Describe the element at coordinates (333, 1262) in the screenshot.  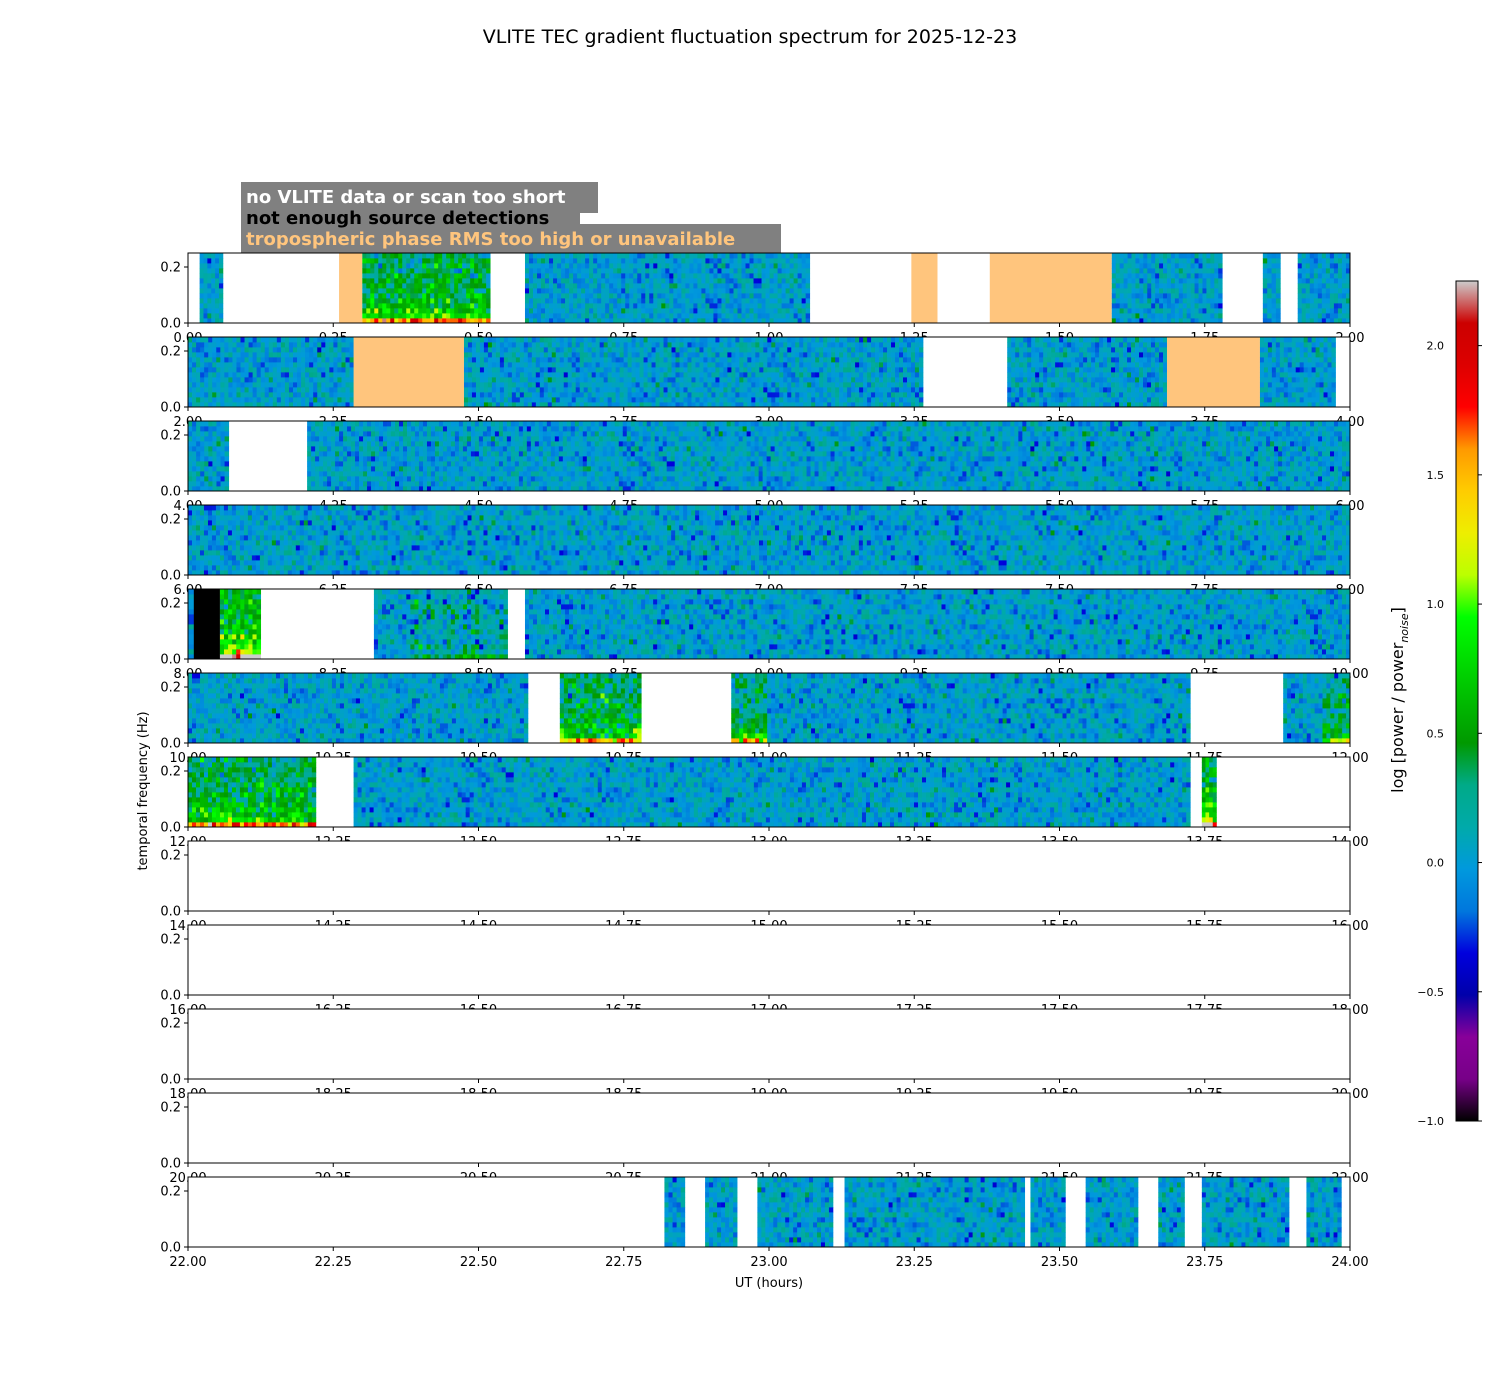
I see `x-tick-label: 22.25` at that location.